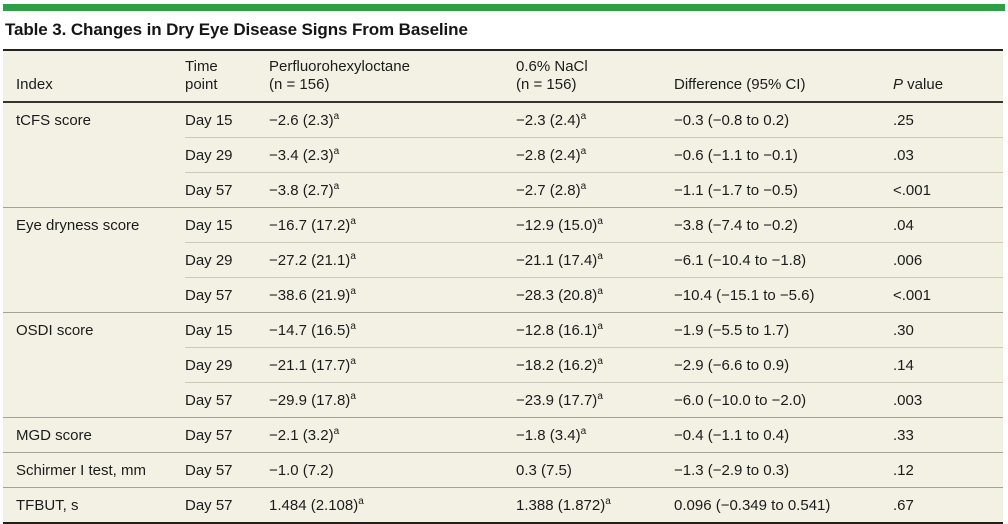 This screenshot has height=524, width=1008. Describe the element at coordinates (948, 400) in the screenshot. I see `p-value-cell: .003` at that location.